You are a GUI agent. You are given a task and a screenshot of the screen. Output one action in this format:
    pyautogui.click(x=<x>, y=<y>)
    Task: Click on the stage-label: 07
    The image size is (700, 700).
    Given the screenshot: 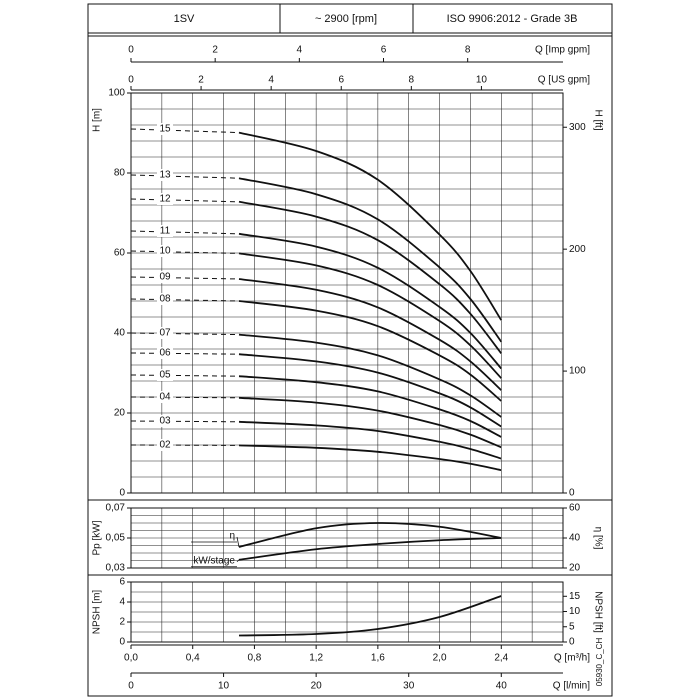 What is the action you would take?
    pyautogui.click(x=165, y=333)
    